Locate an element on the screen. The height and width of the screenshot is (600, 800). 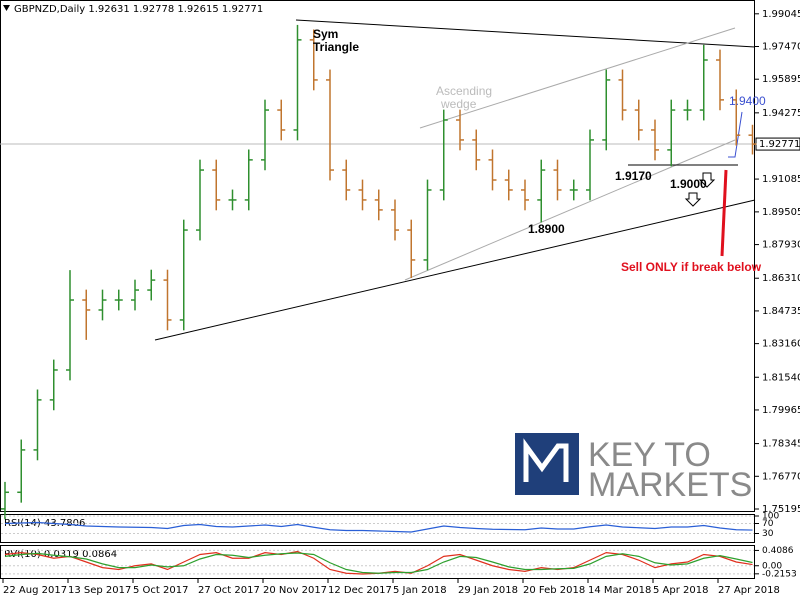
x-tick-label: 5 Oct 2017 is located at coordinates (160, 590).